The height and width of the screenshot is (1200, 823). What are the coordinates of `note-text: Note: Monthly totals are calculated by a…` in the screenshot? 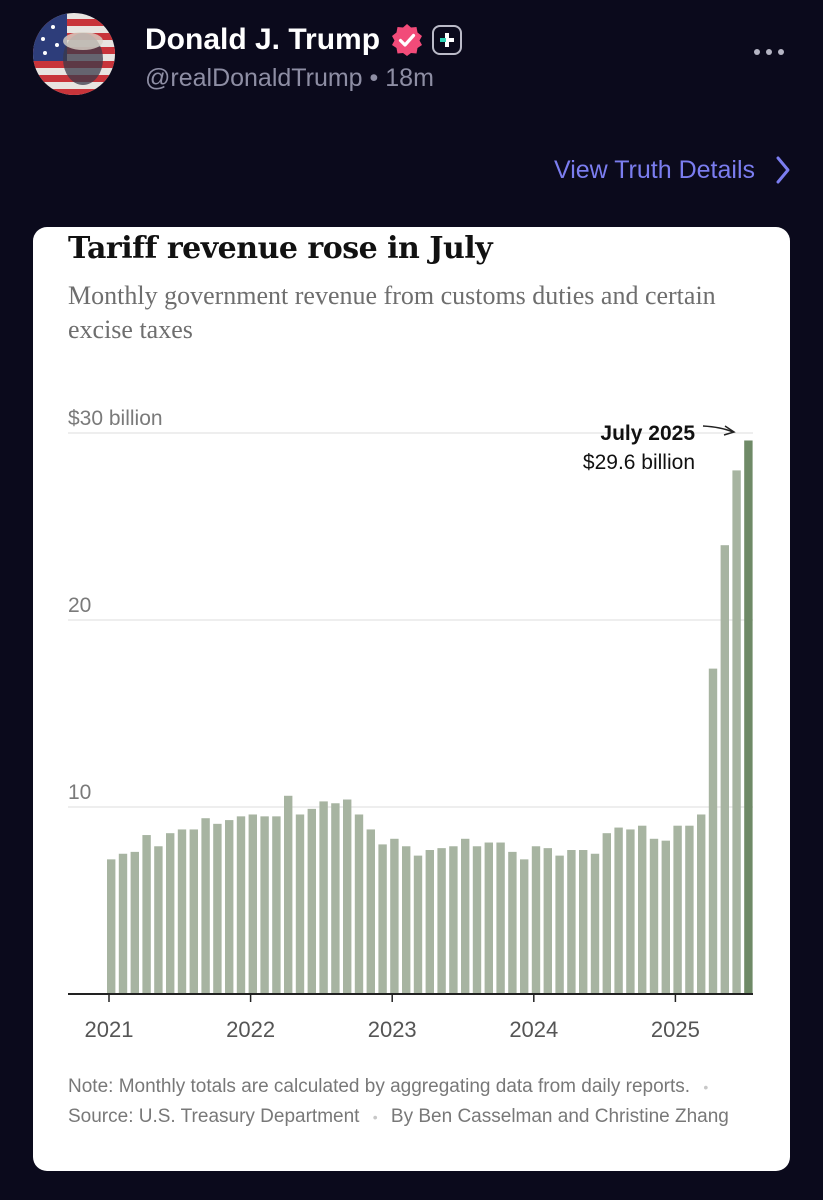 It's located at (379, 1086).